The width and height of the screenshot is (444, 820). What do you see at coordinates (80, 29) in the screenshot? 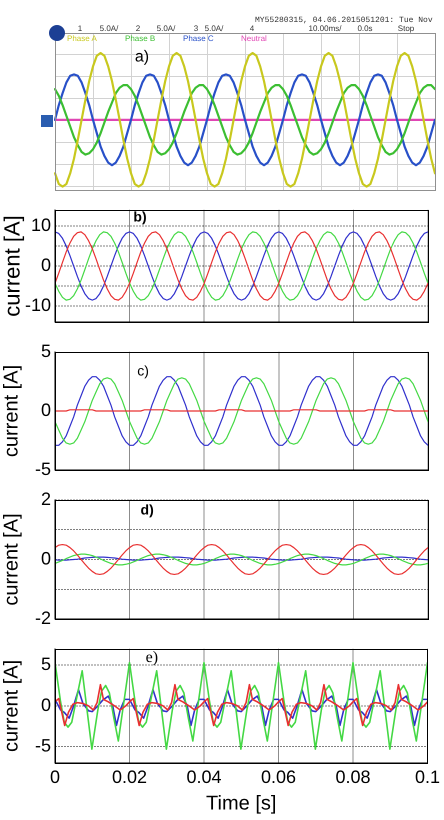
I see `text: 1` at bounding box center [80, 29].